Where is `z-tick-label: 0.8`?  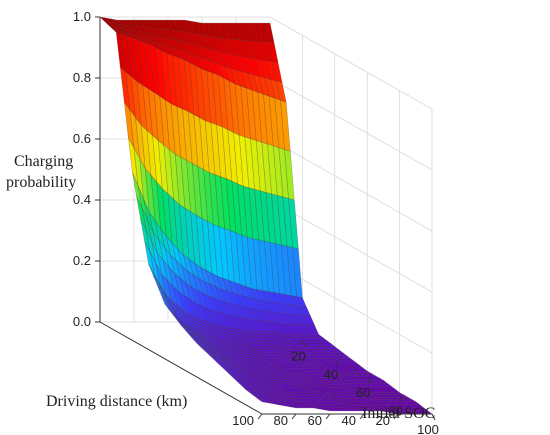
z-tick-label: 0.8 is located at coordinates (82, 77).